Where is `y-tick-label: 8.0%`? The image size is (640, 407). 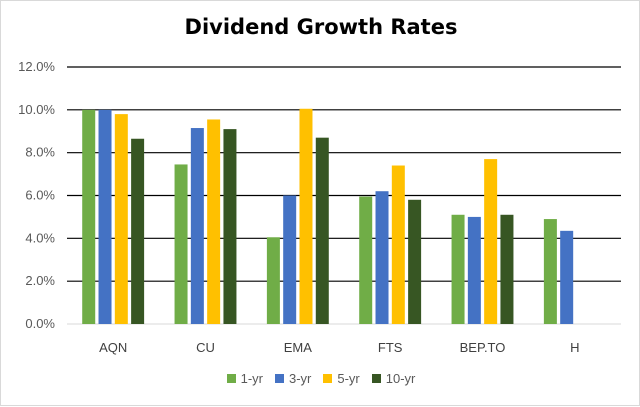 y-tick-label: 8.0% is located at coordinates (40, 152).